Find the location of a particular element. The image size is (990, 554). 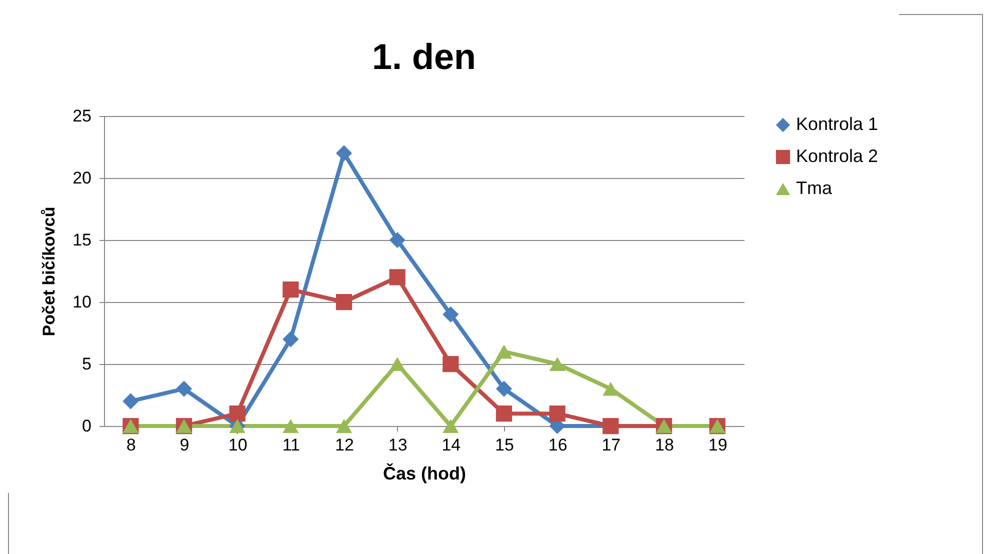

x-tick-label: 9 is located at coordinates (185, 445).